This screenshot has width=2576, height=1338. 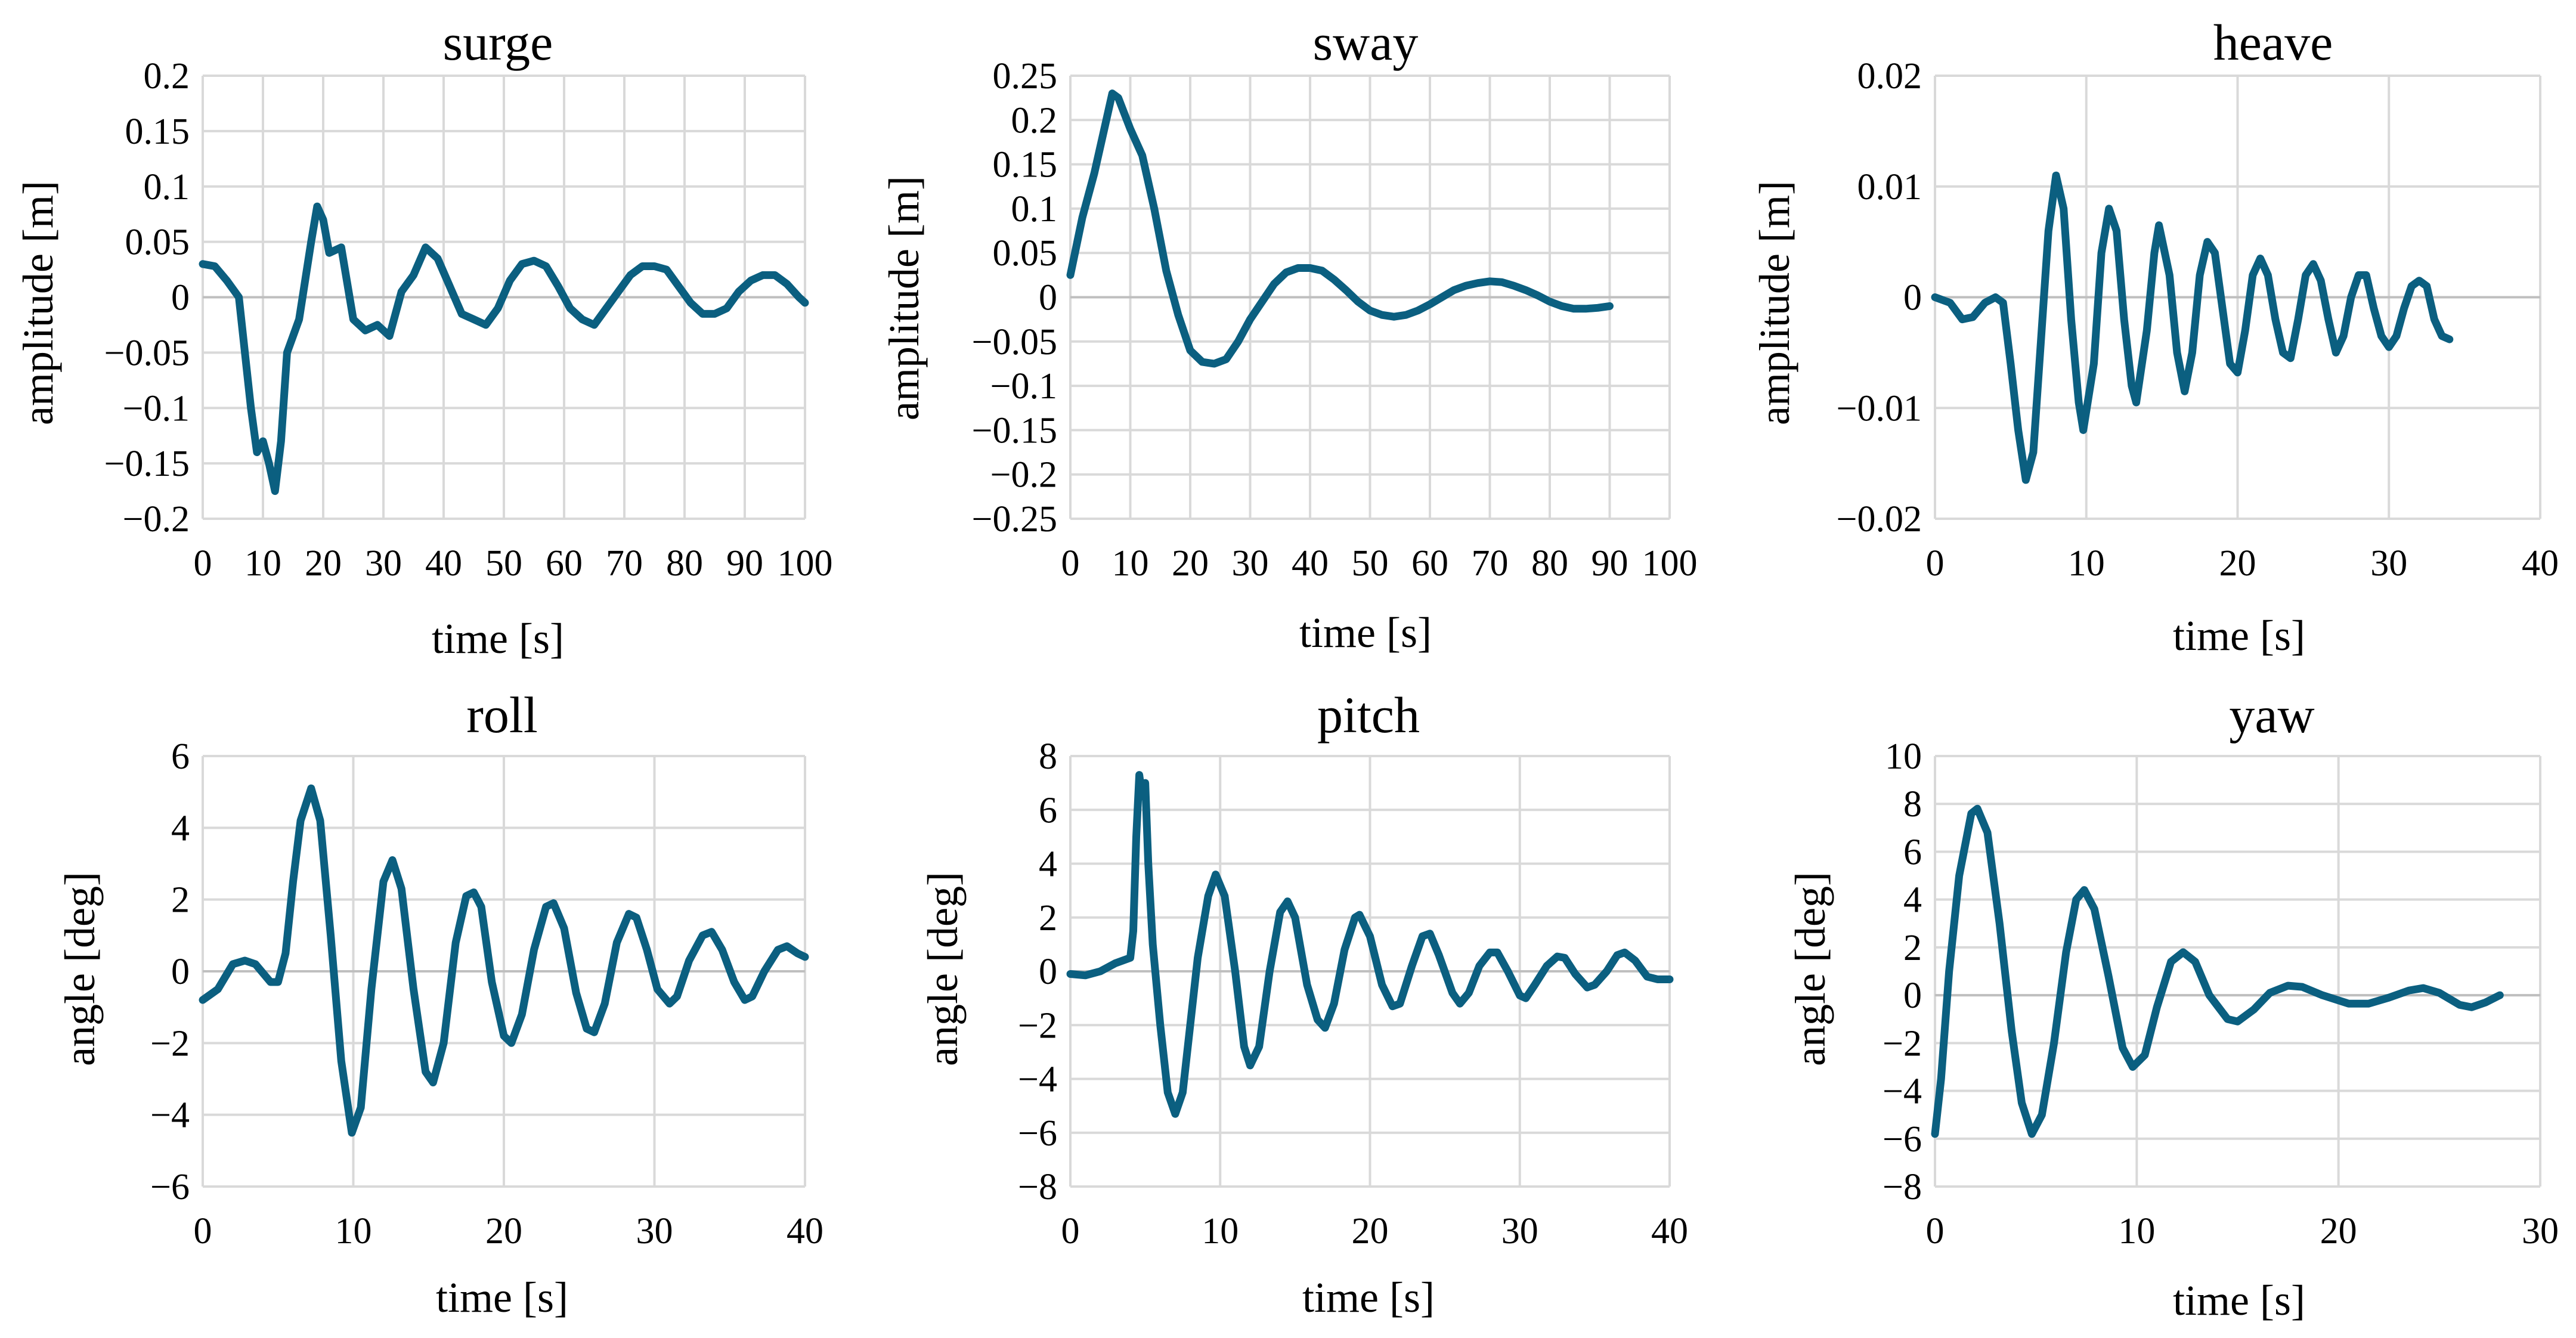 I want to click on y-tick-label: 0.25, so click(x=1025, y=77).